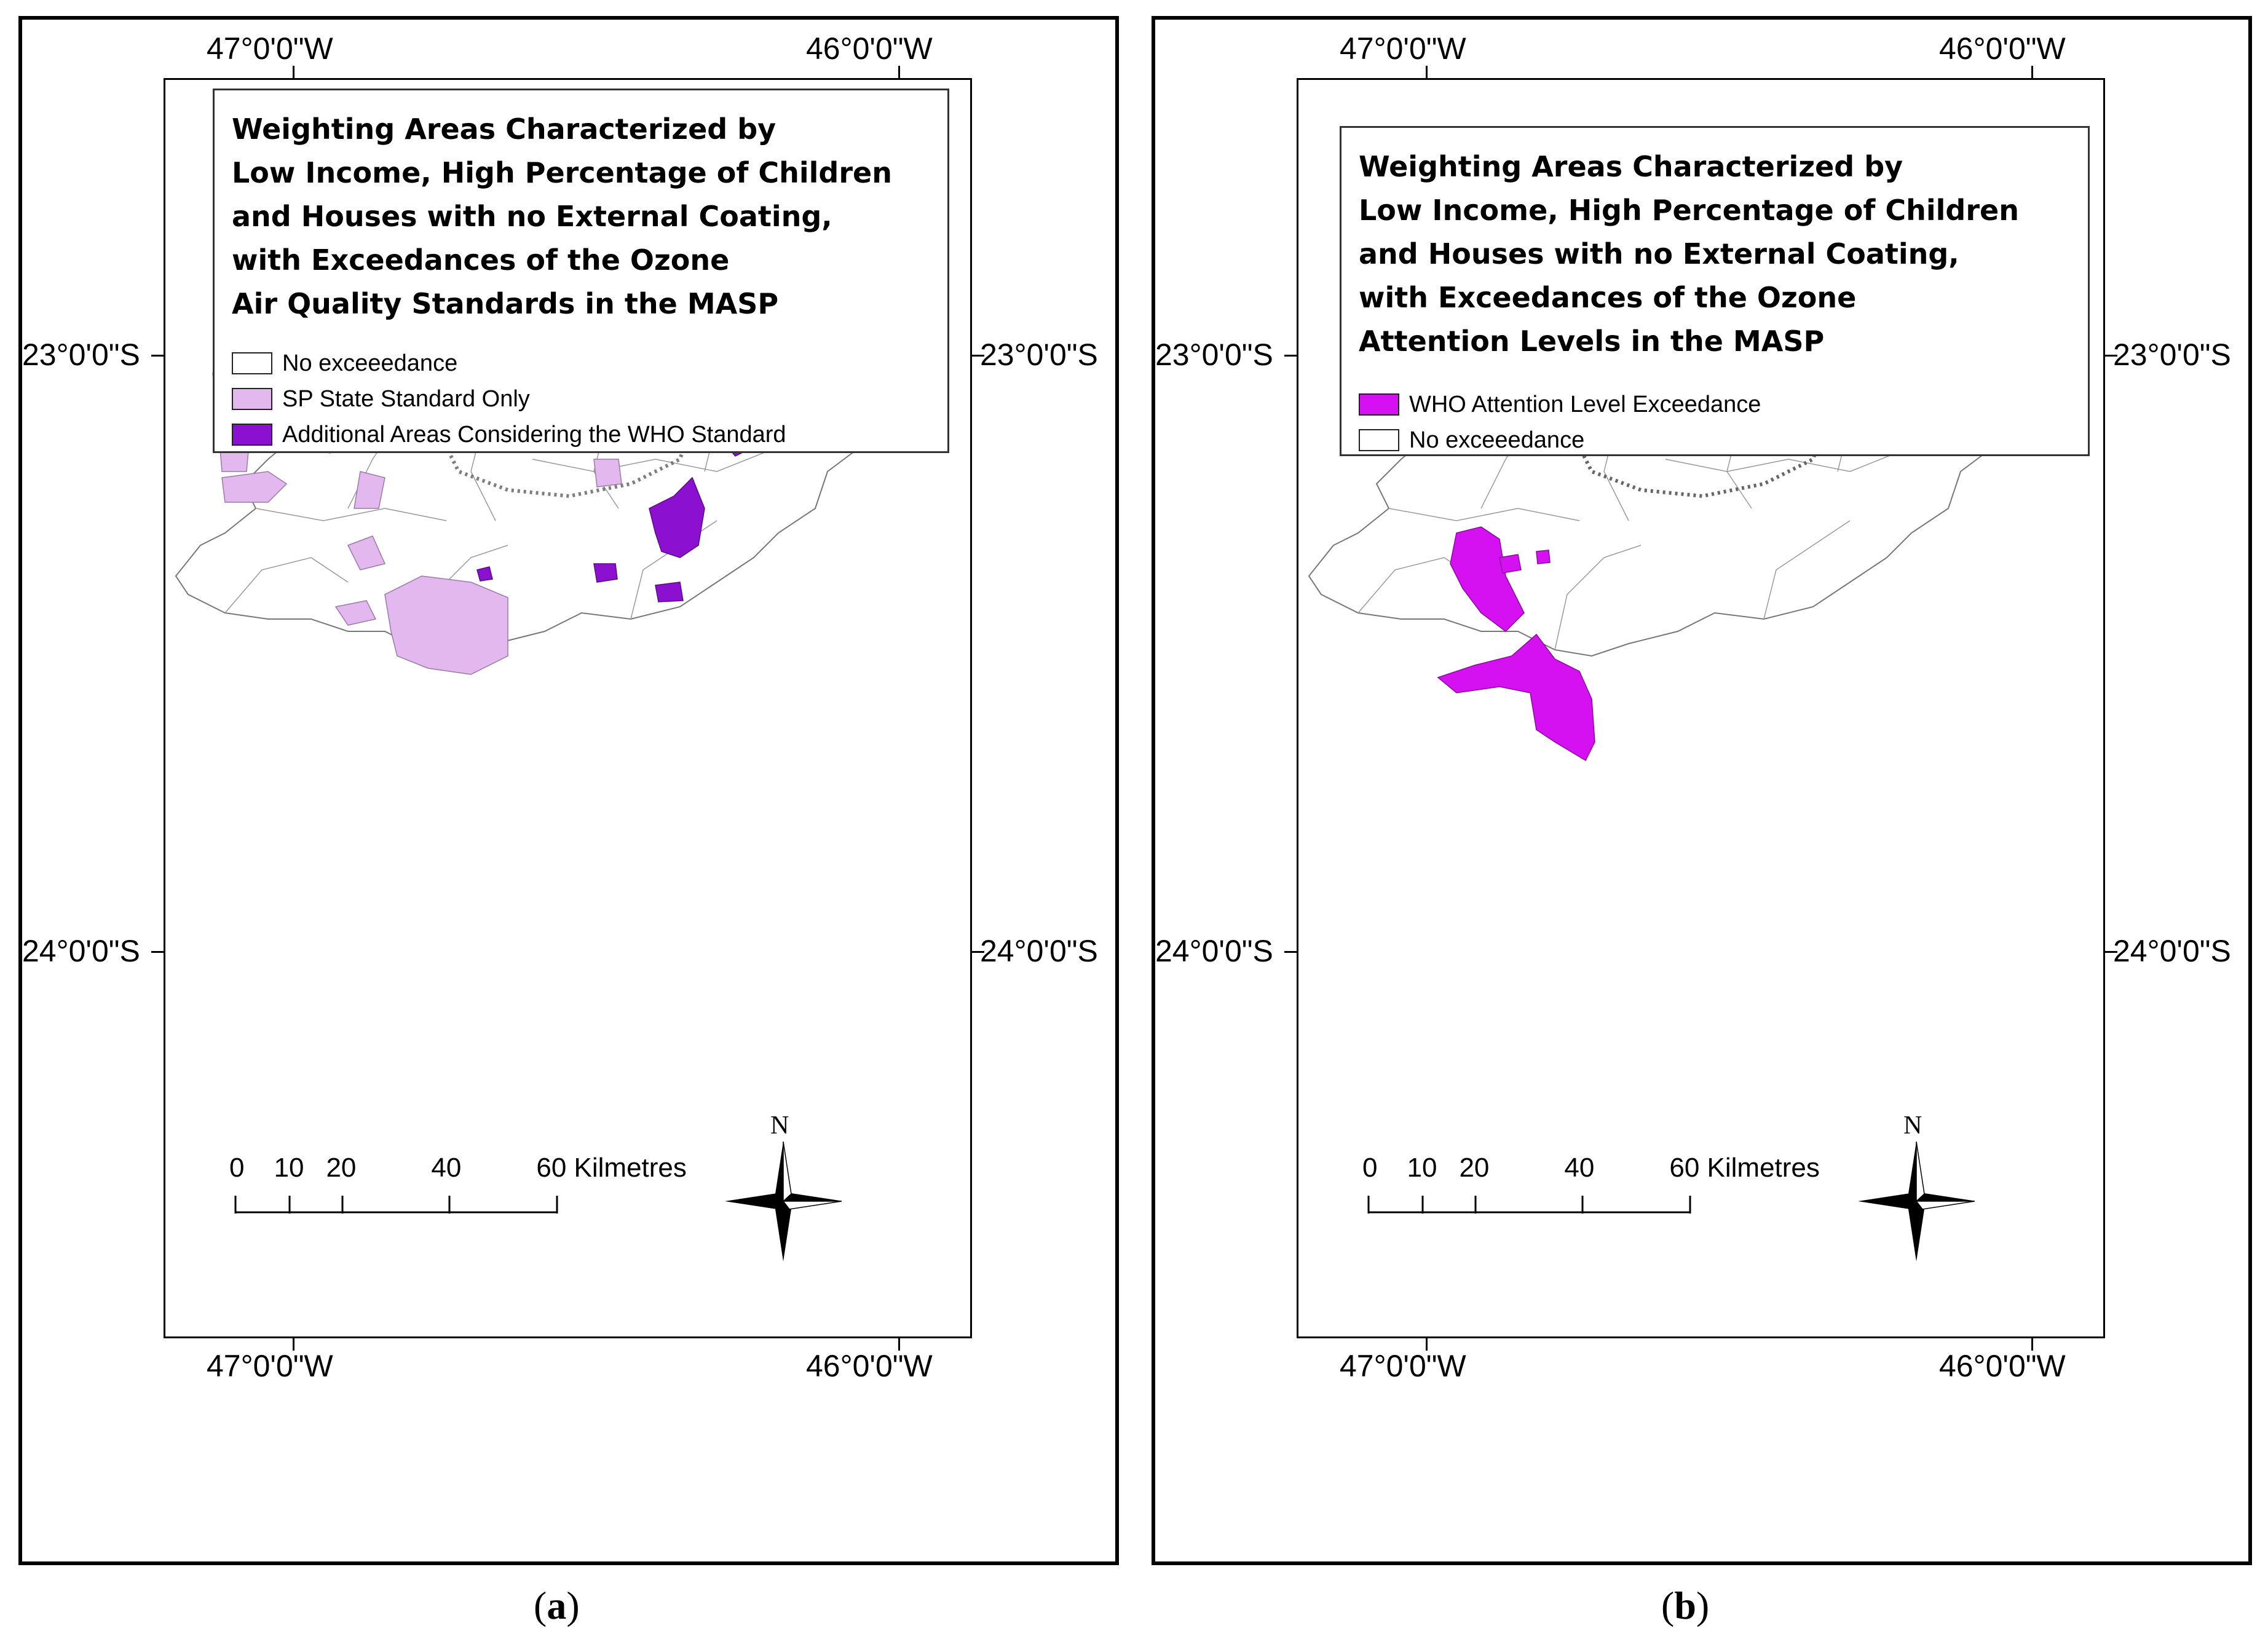 The width and height of the screenshot is (2268, 1642). Describe the element at coordinates (406, 398) in the screenshot. I see `legend-item-label: SP State Standard Only` at that location.